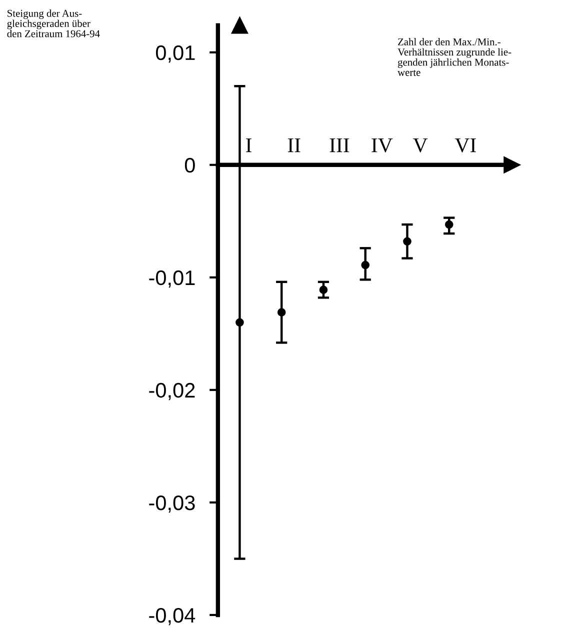 The image size is (572, 634). I want to click on y-tick-label: -0,03, so click(172, 504).